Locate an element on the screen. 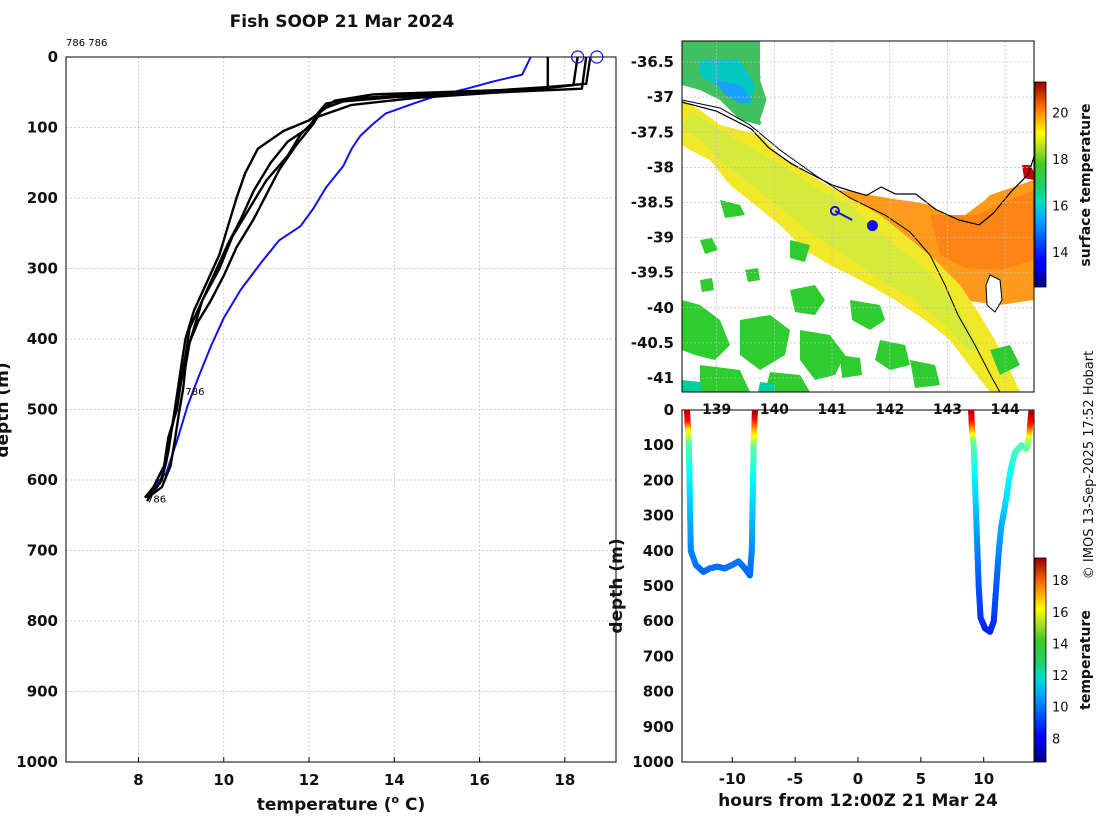 This screenshot has width=1100, height=820. map-lat-tick-label: -39.5 is located at coordinates (652, 273).